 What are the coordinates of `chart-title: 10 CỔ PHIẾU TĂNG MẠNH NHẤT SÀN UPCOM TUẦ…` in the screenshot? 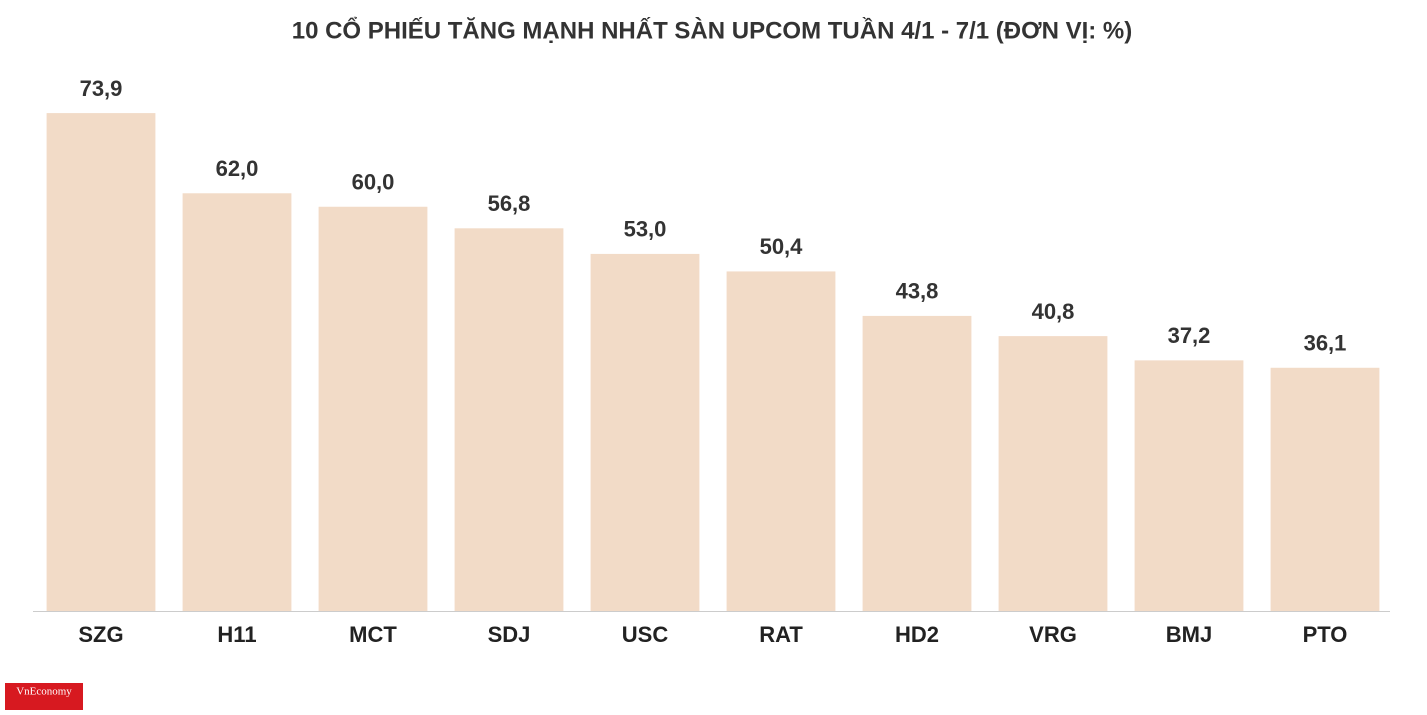 It's located at (712, 30).